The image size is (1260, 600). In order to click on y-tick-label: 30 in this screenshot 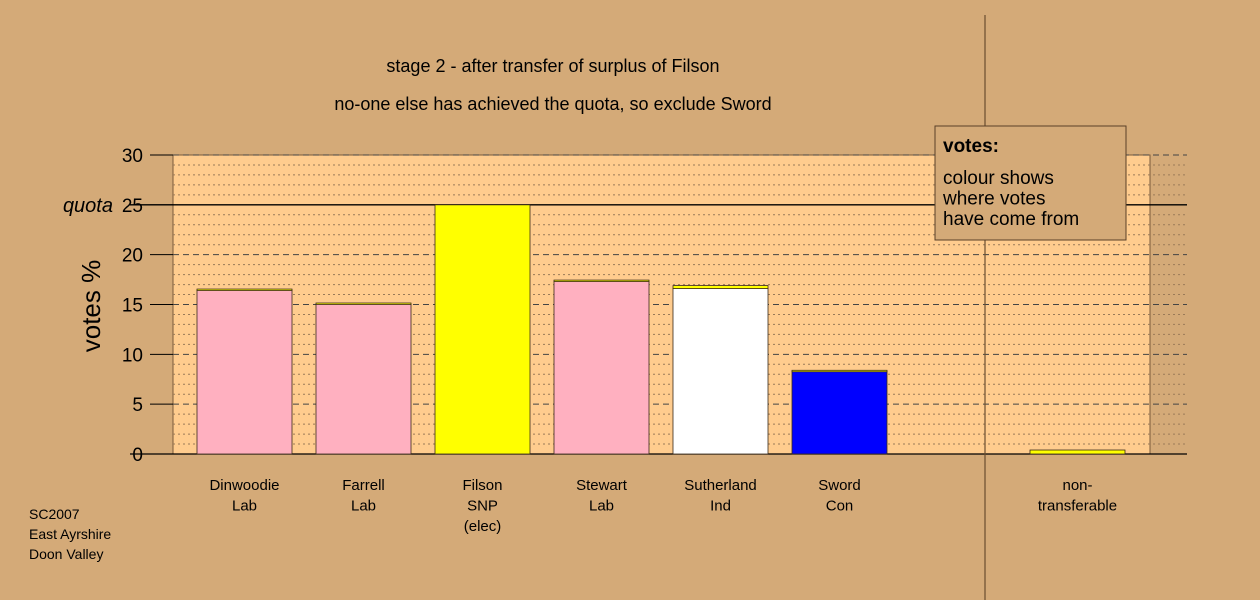, I will do `click(132, 156)`.